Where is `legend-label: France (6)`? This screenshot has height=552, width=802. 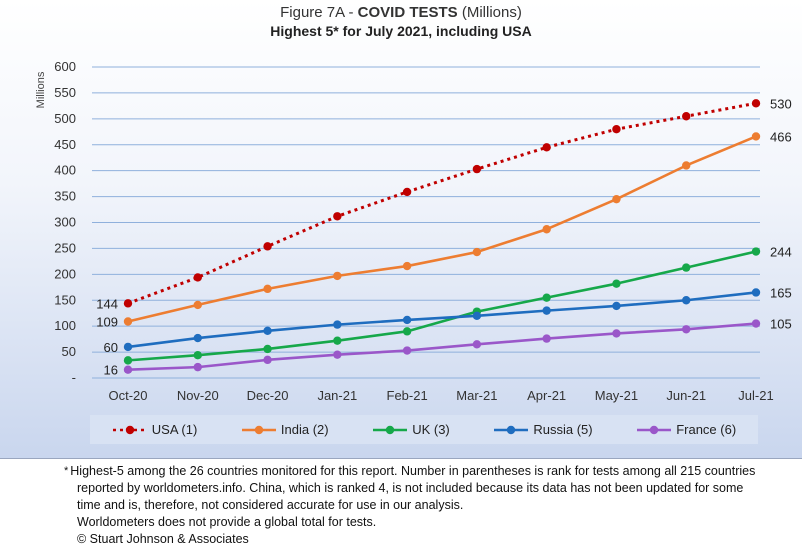
legend-label: France (6) is located at coordinates (706, 429).